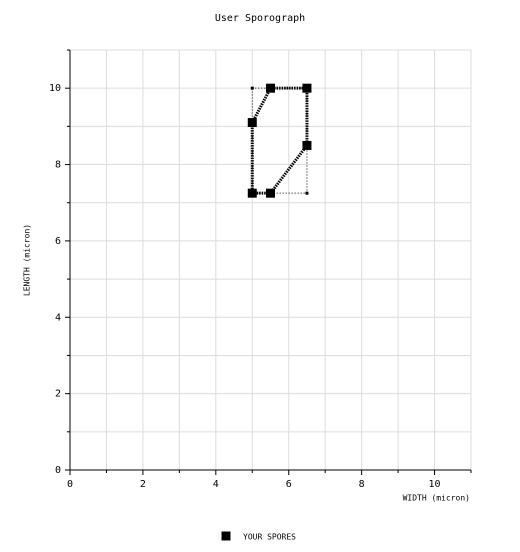 This screenshot has height=552, width=520. Describe the element at coordinates (435, 484) in the screenshot. I see `x-tick-label: 10` at that location.